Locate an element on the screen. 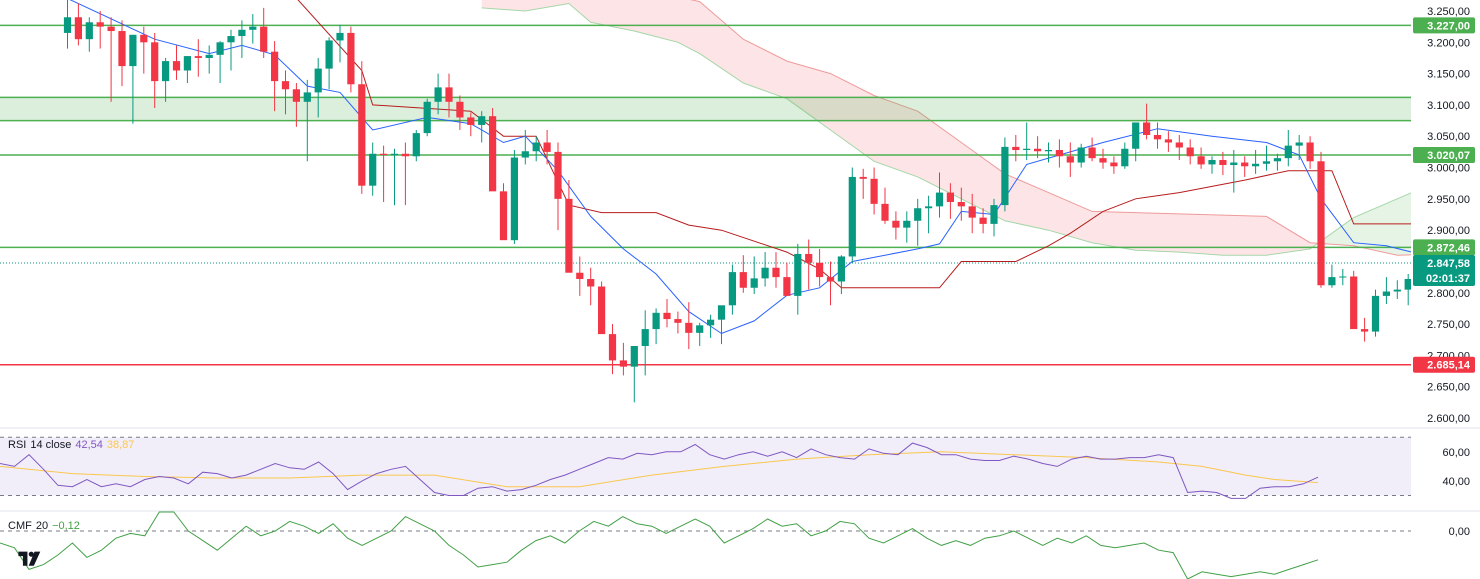  cmf-tick-label: 0,00 is located at coordinates (1459, 532).